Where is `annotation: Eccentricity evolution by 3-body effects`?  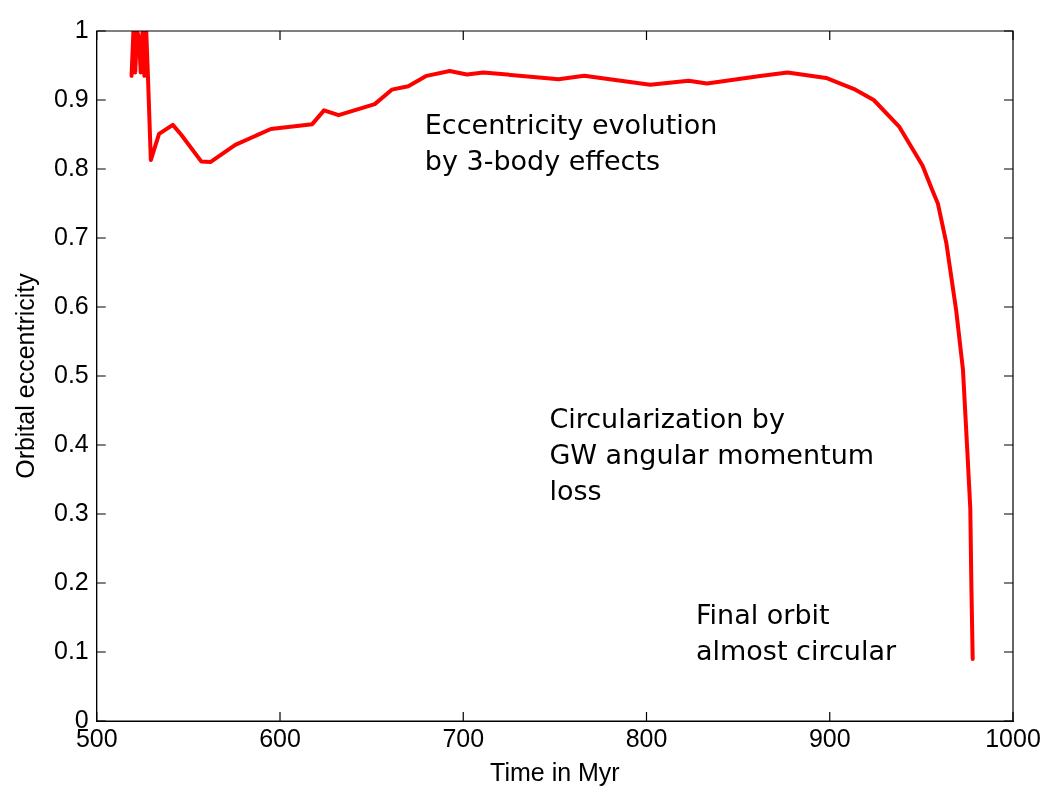
annotation: Eccentricity evolution by 3-body effects is located at coordinates (571, 143).